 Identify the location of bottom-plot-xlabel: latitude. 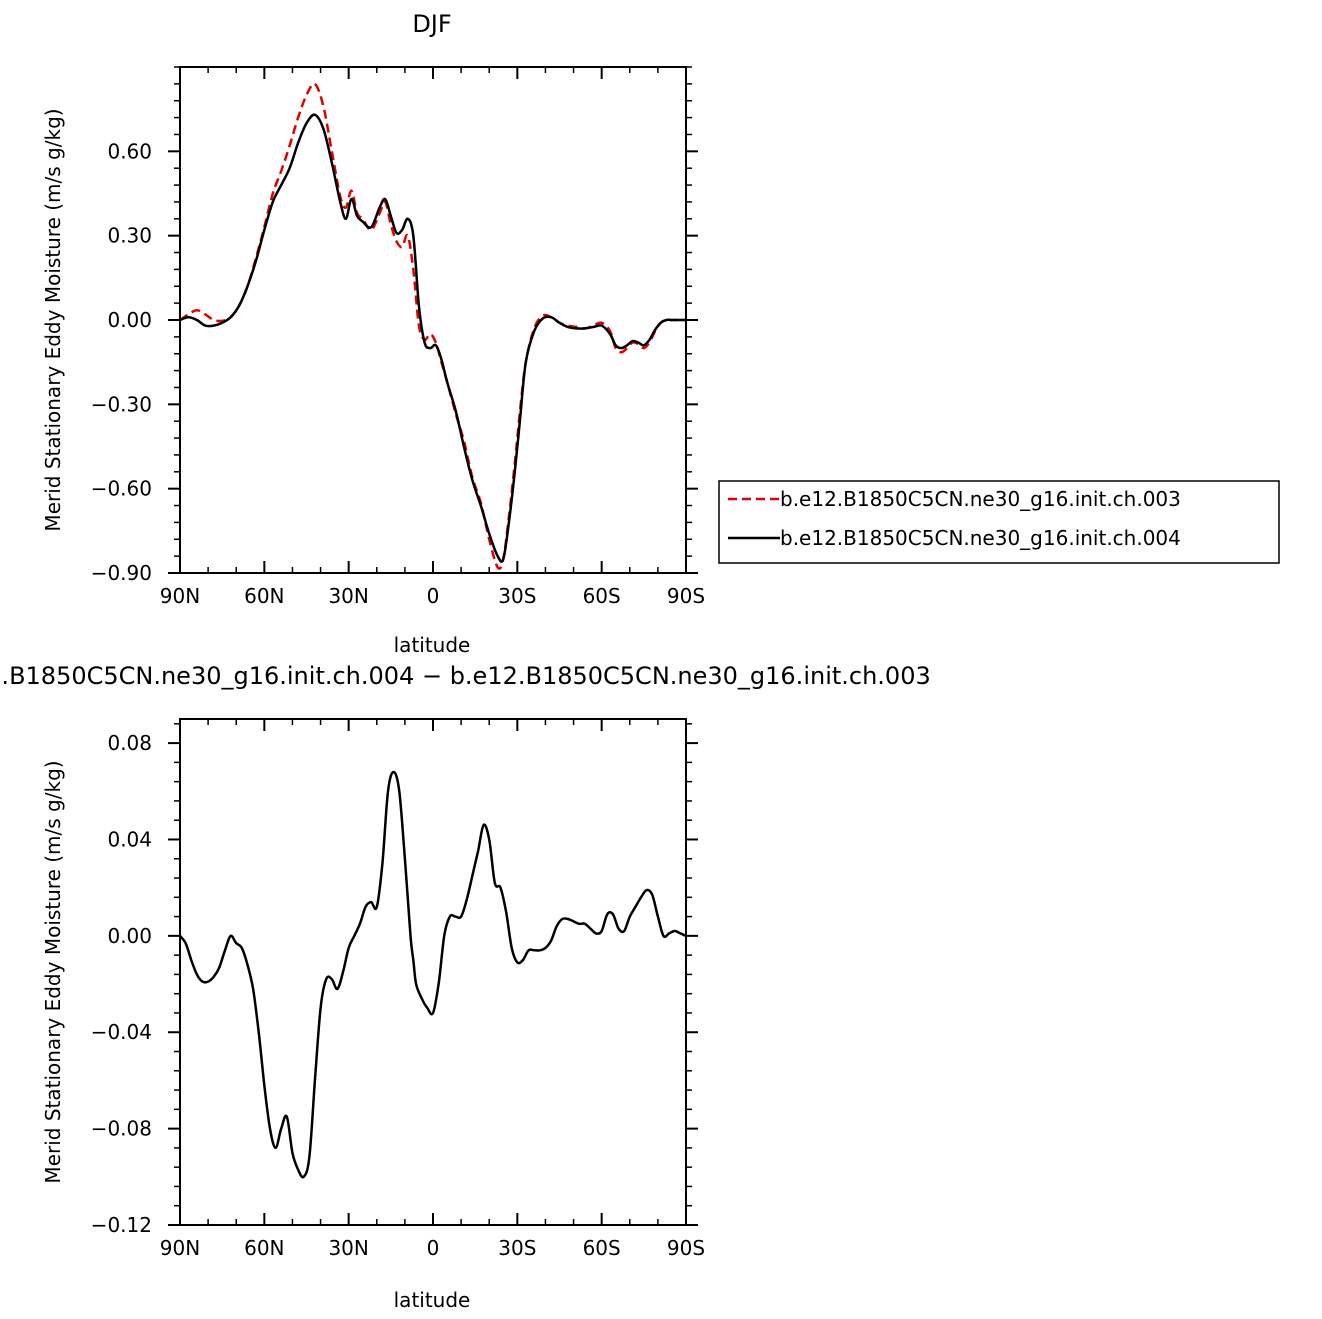
(432, 1300).